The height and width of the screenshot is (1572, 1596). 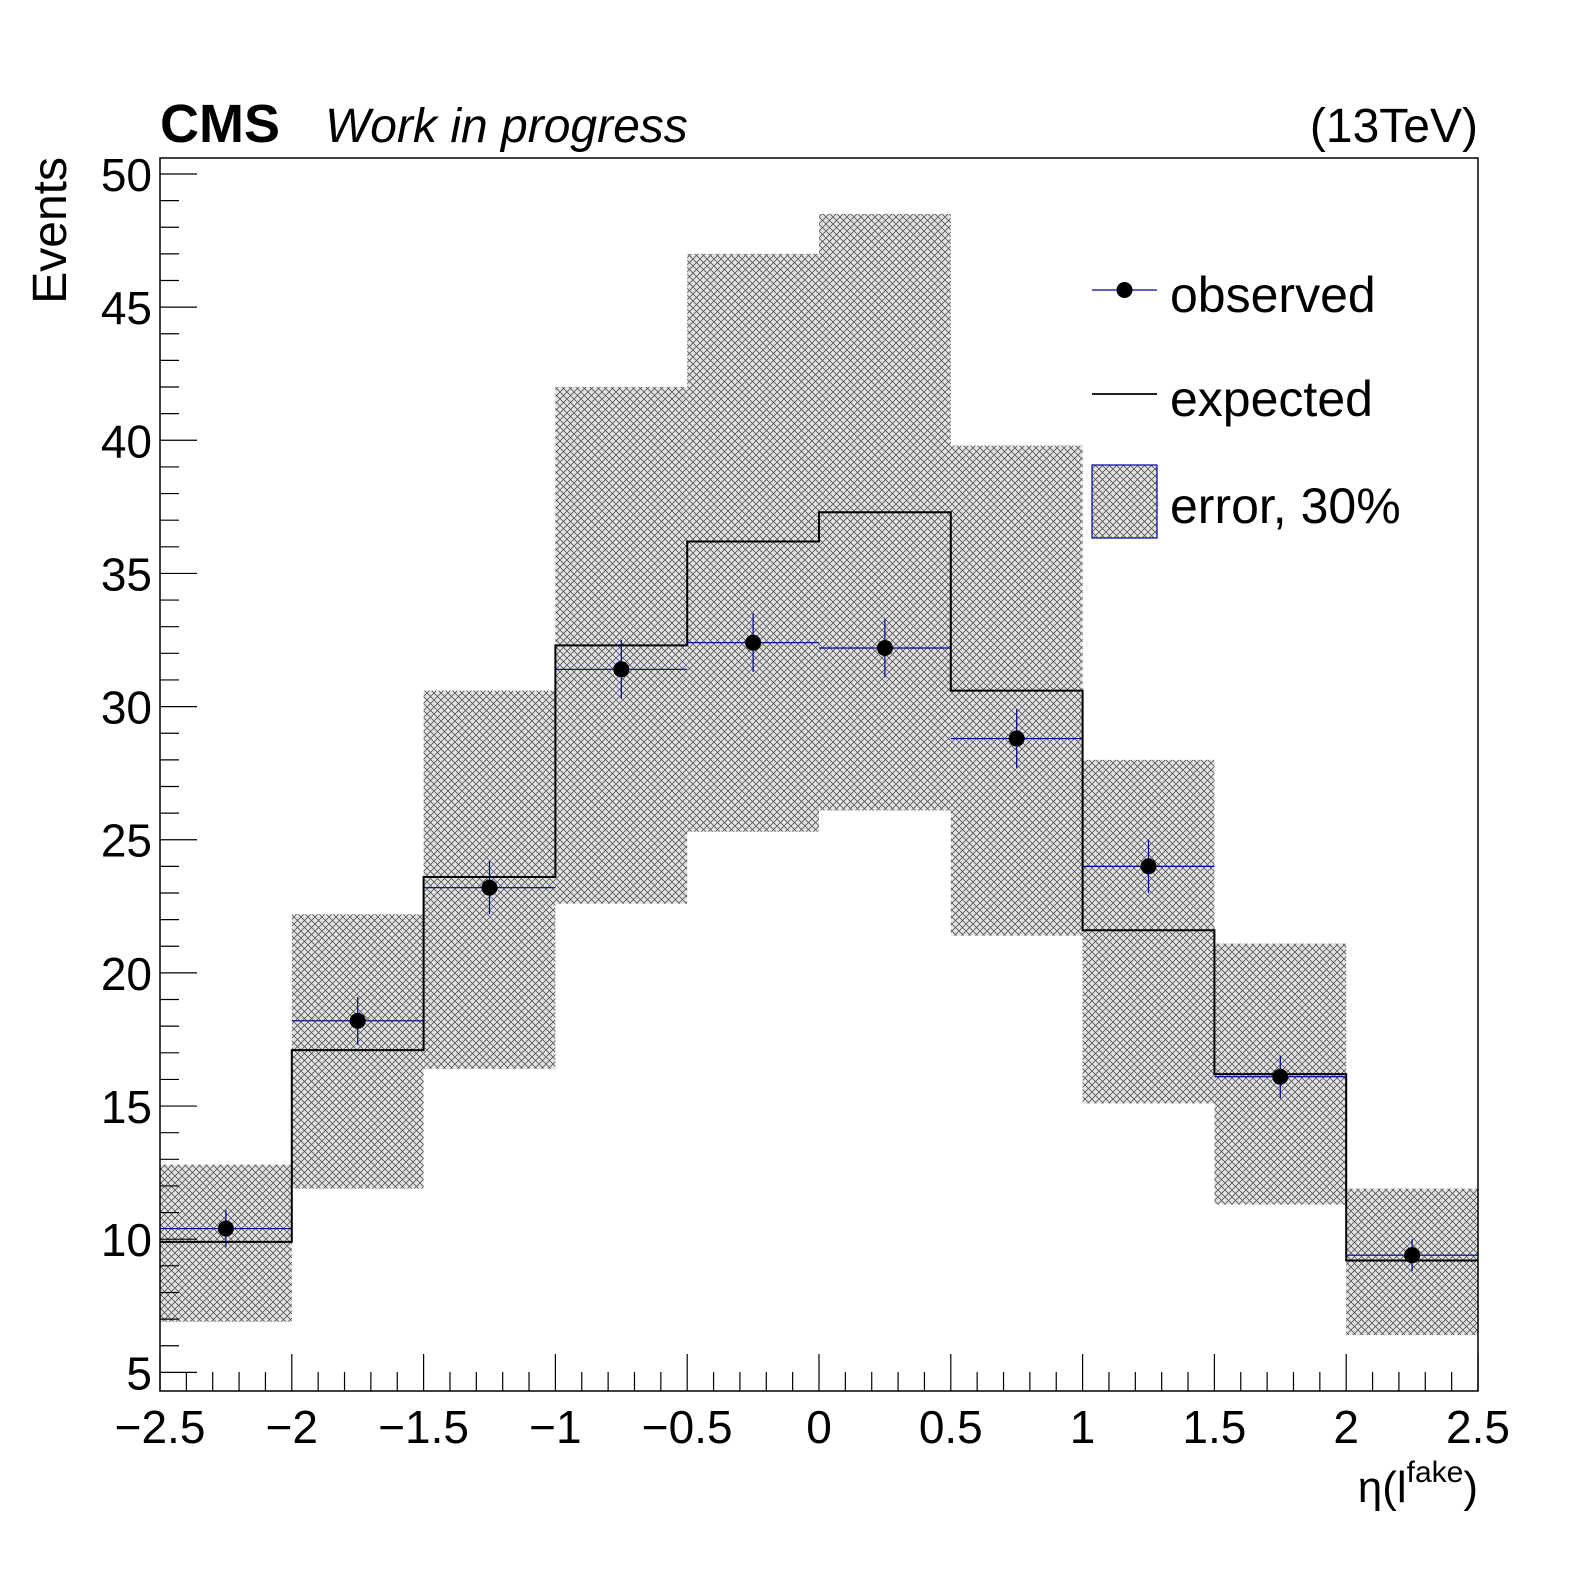 What do you see at coordinates (126, 841) in the screenshot?
I see `y-tick-label: 25` at bounding box center [126, 841].